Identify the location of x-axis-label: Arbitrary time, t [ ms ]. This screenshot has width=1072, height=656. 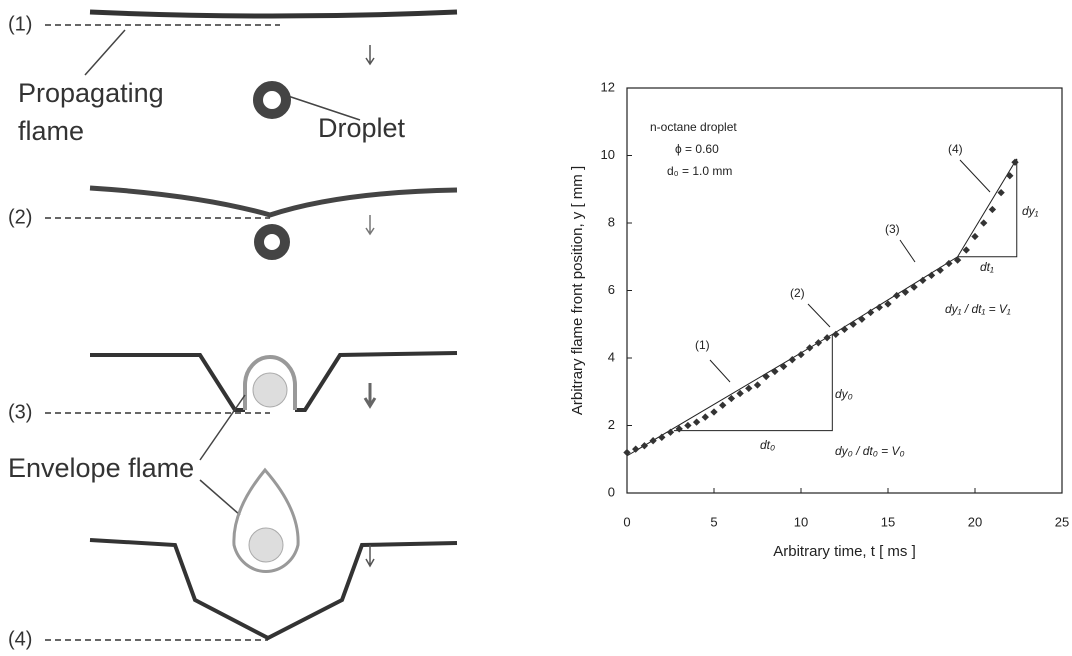
(844, 551).